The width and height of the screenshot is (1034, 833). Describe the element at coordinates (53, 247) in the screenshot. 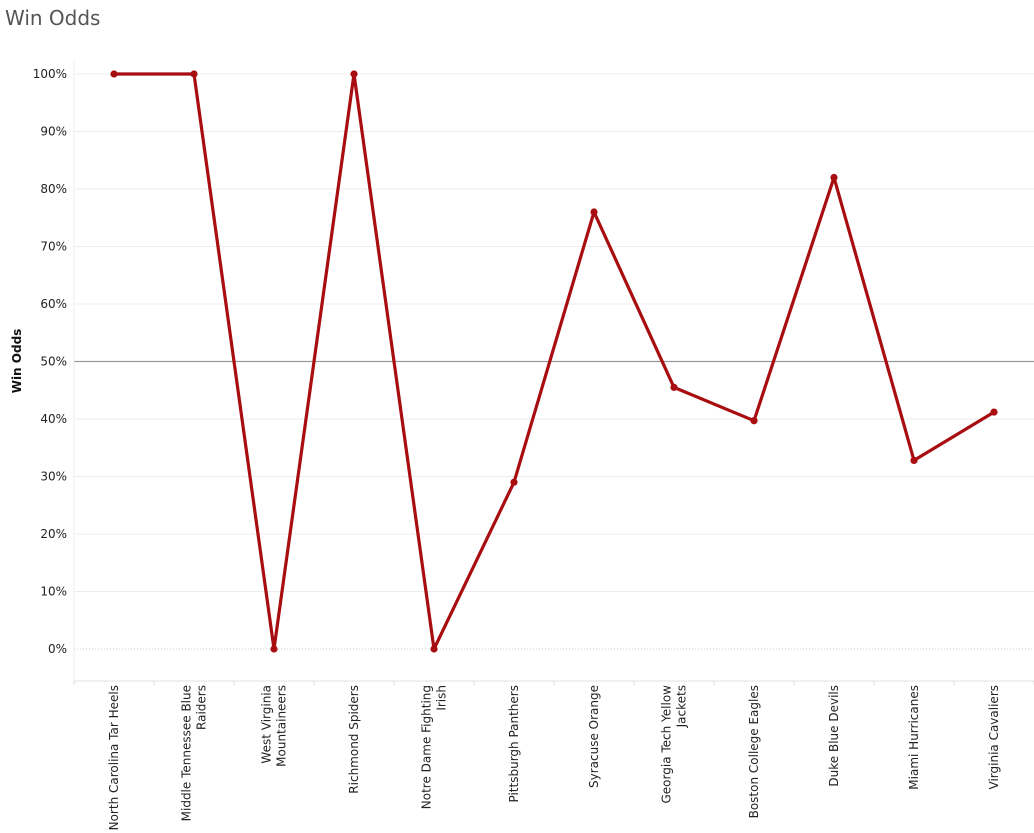

I see `y-tick-label: 70%` at that location.